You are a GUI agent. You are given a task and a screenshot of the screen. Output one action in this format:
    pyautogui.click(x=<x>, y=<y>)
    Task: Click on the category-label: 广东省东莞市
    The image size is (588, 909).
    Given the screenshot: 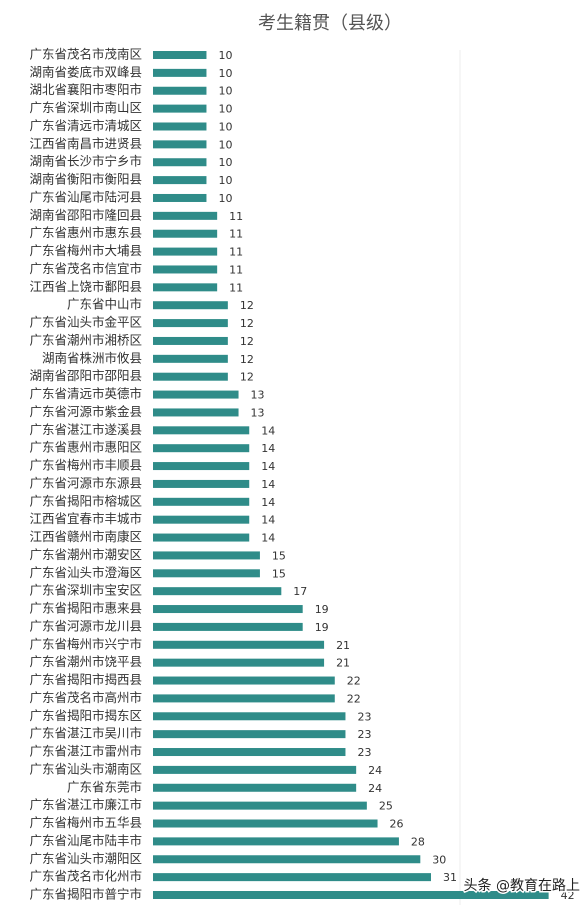 What is the action you would take?
    pyautogui.click(x=104, y=786)
    